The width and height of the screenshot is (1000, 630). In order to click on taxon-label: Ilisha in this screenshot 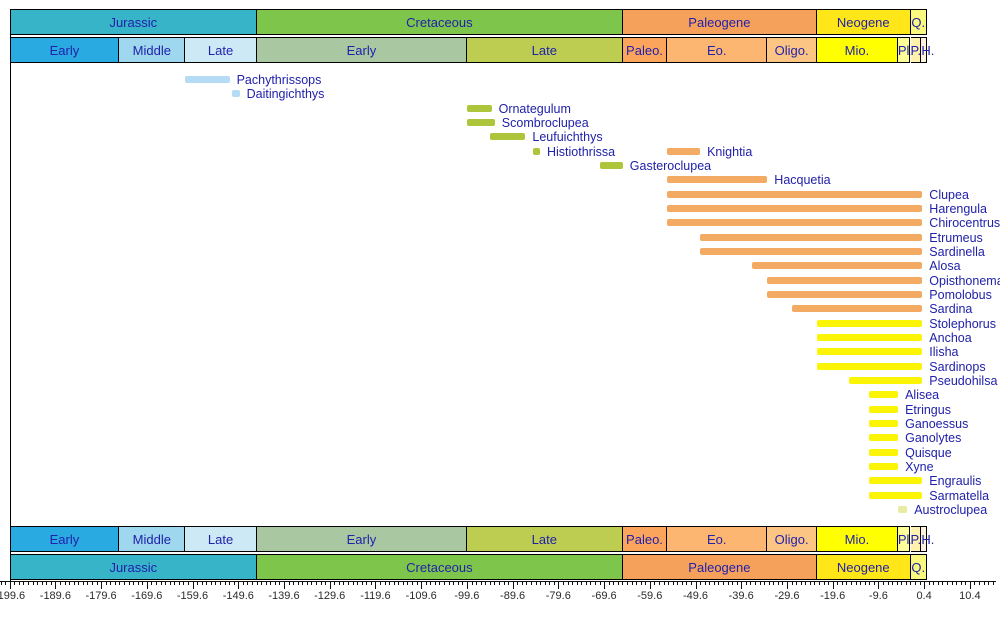, I will do `click(944, 352)`.